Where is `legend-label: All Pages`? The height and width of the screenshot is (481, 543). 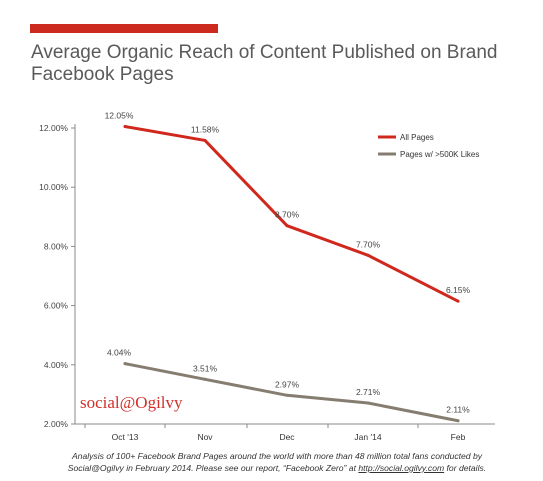
legend-label: All Pages is located at coordinates (417, 137).